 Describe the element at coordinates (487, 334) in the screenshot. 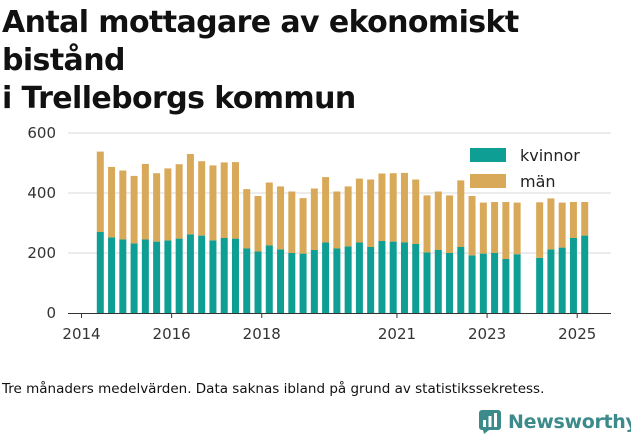

I see `x-tick-label: 2023` at that location.